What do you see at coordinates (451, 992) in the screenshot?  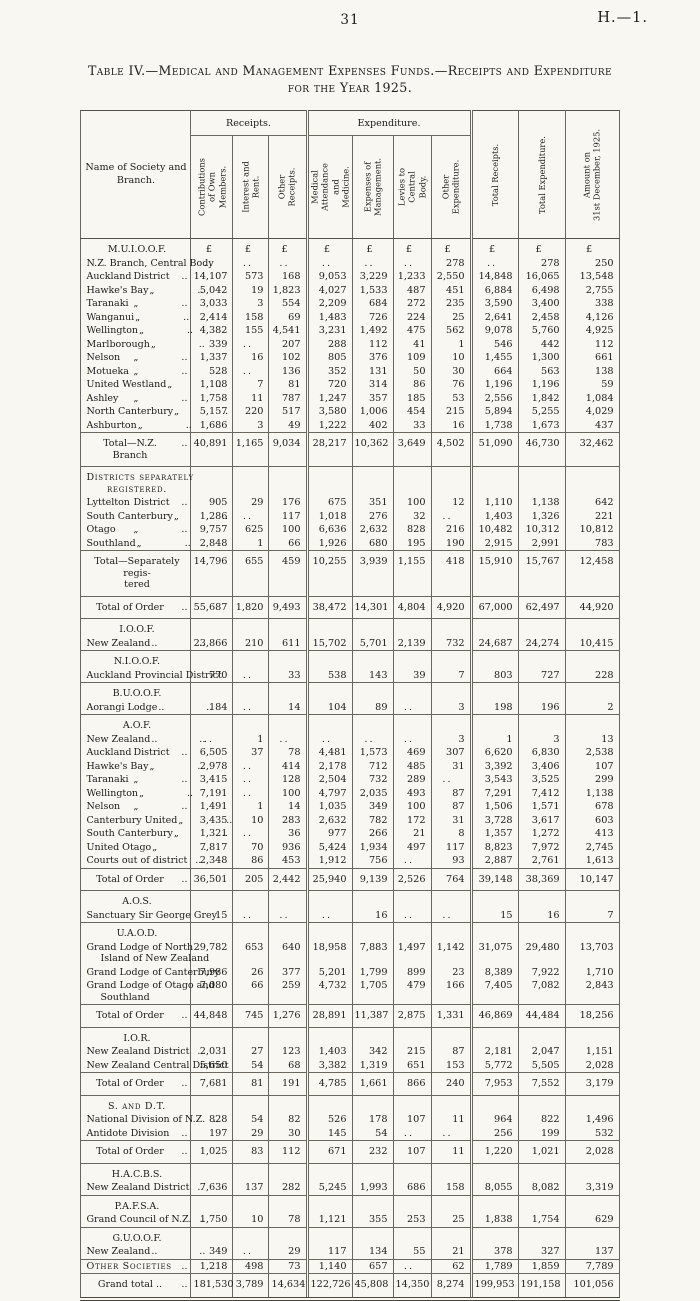 I see `value-cell: 166` at bounding box center [451, 992].